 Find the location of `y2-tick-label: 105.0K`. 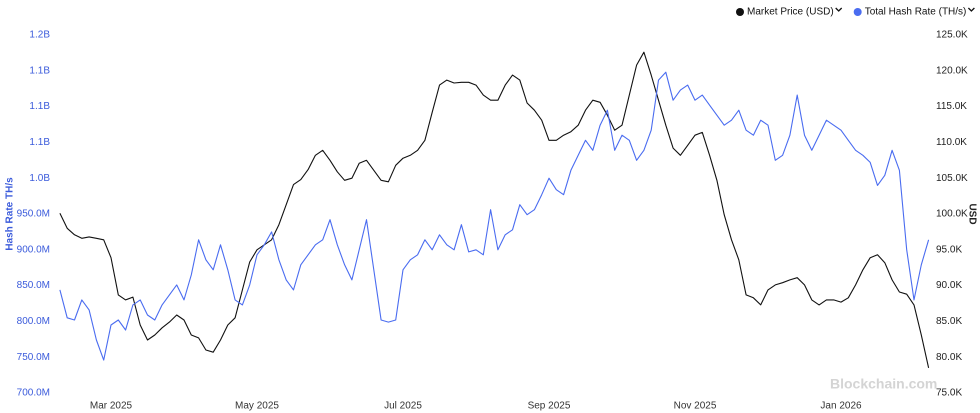

y2-tick-label: 105.0K is located at coordinates (952, 178).